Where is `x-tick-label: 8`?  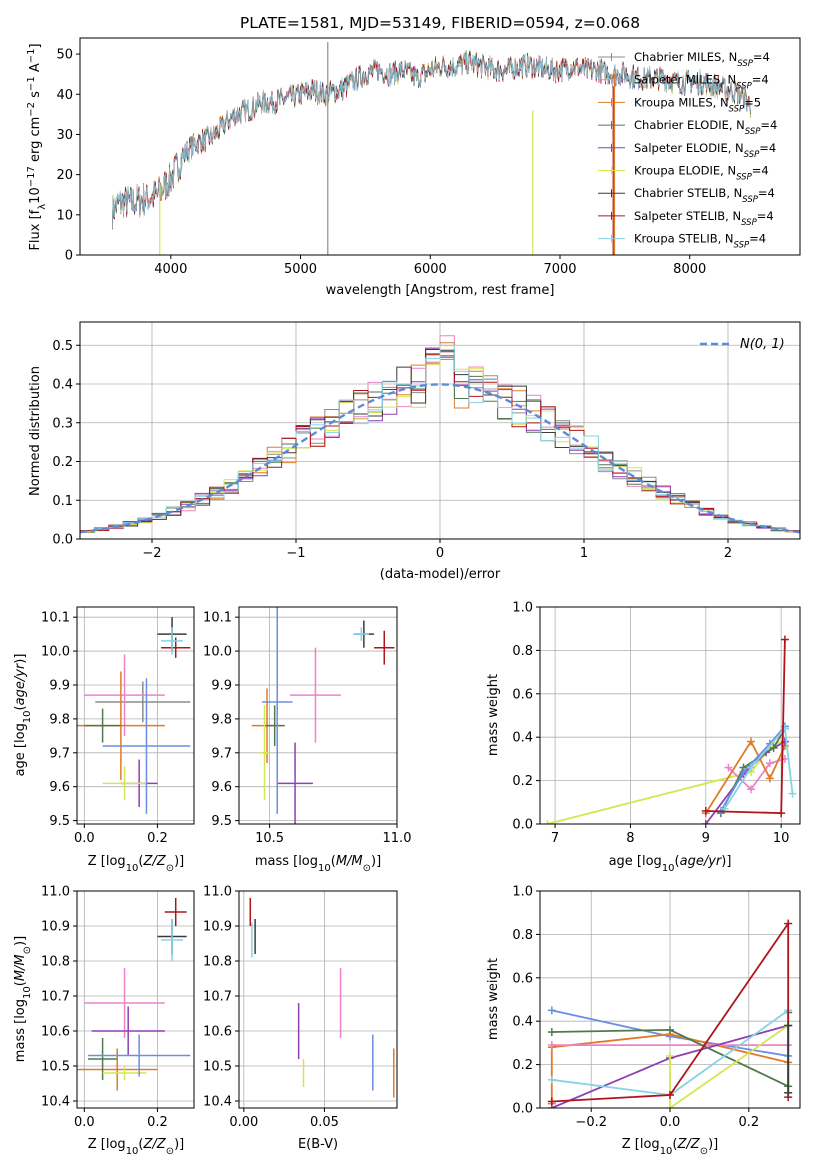
x-tick-label: 8 is located at coordinates (630, 838).